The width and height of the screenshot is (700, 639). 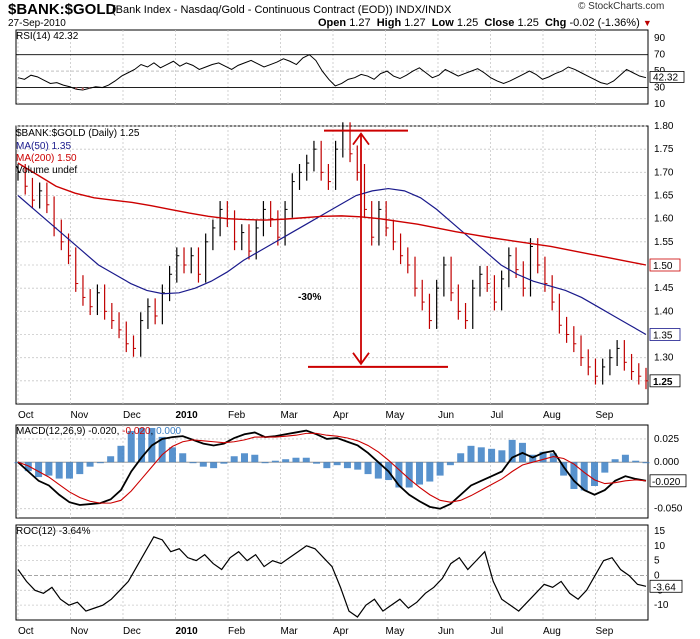 What do you see at coordinates (497, 631) in the screenshot?
I see `roc-x-tick-label: Jul` at bounding box center [497, 631].